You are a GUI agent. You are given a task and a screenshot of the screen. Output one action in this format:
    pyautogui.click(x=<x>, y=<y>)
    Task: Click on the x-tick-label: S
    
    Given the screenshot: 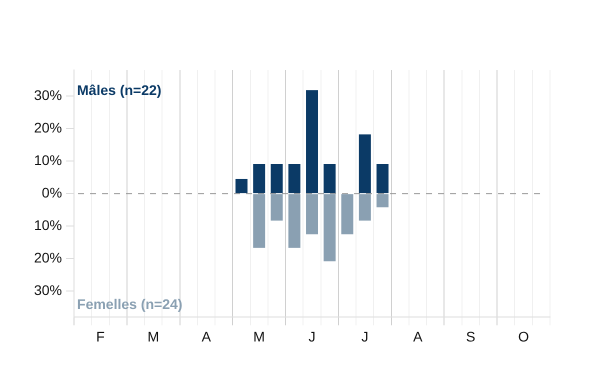 What is the action you would take?
    pyautogui.click(x=471, y=336)
    